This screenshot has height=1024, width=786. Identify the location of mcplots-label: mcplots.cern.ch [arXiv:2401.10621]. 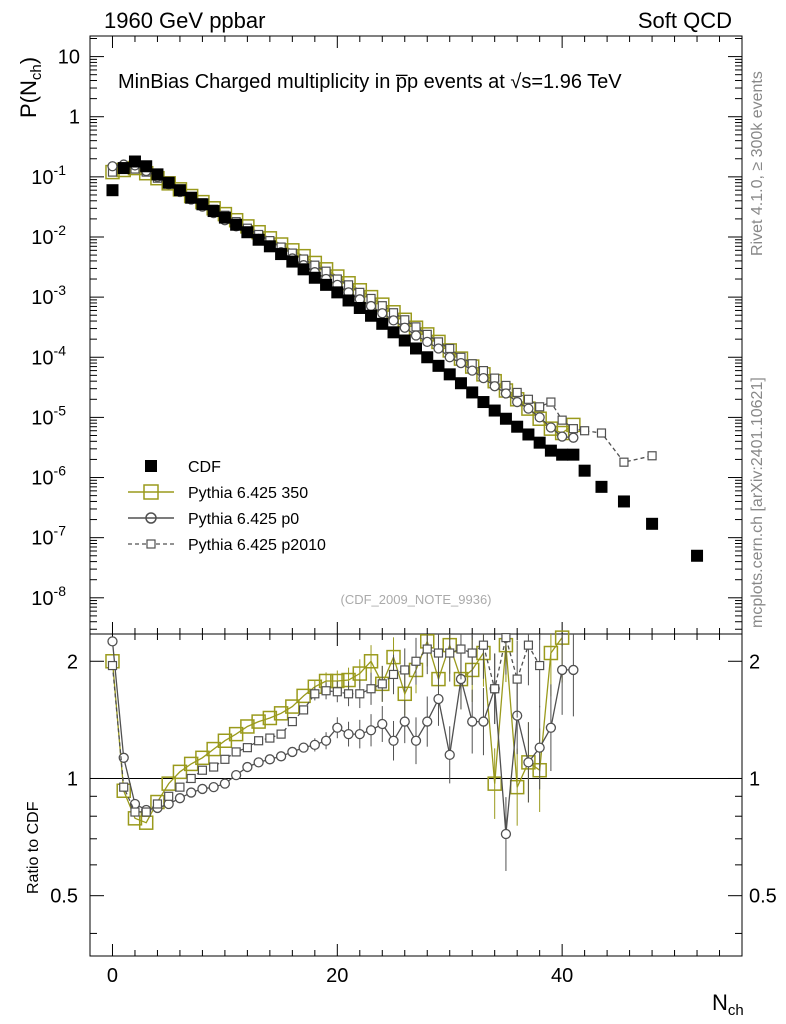
(757, 502).